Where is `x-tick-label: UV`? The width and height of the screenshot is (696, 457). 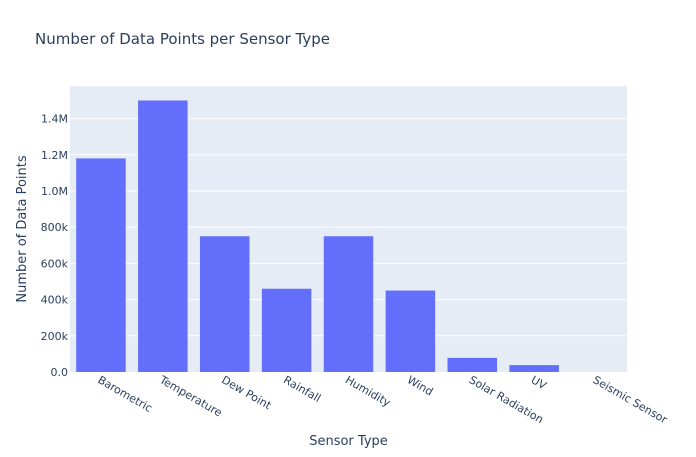 x-tick-label: UV is located at coordinates (539, 382).